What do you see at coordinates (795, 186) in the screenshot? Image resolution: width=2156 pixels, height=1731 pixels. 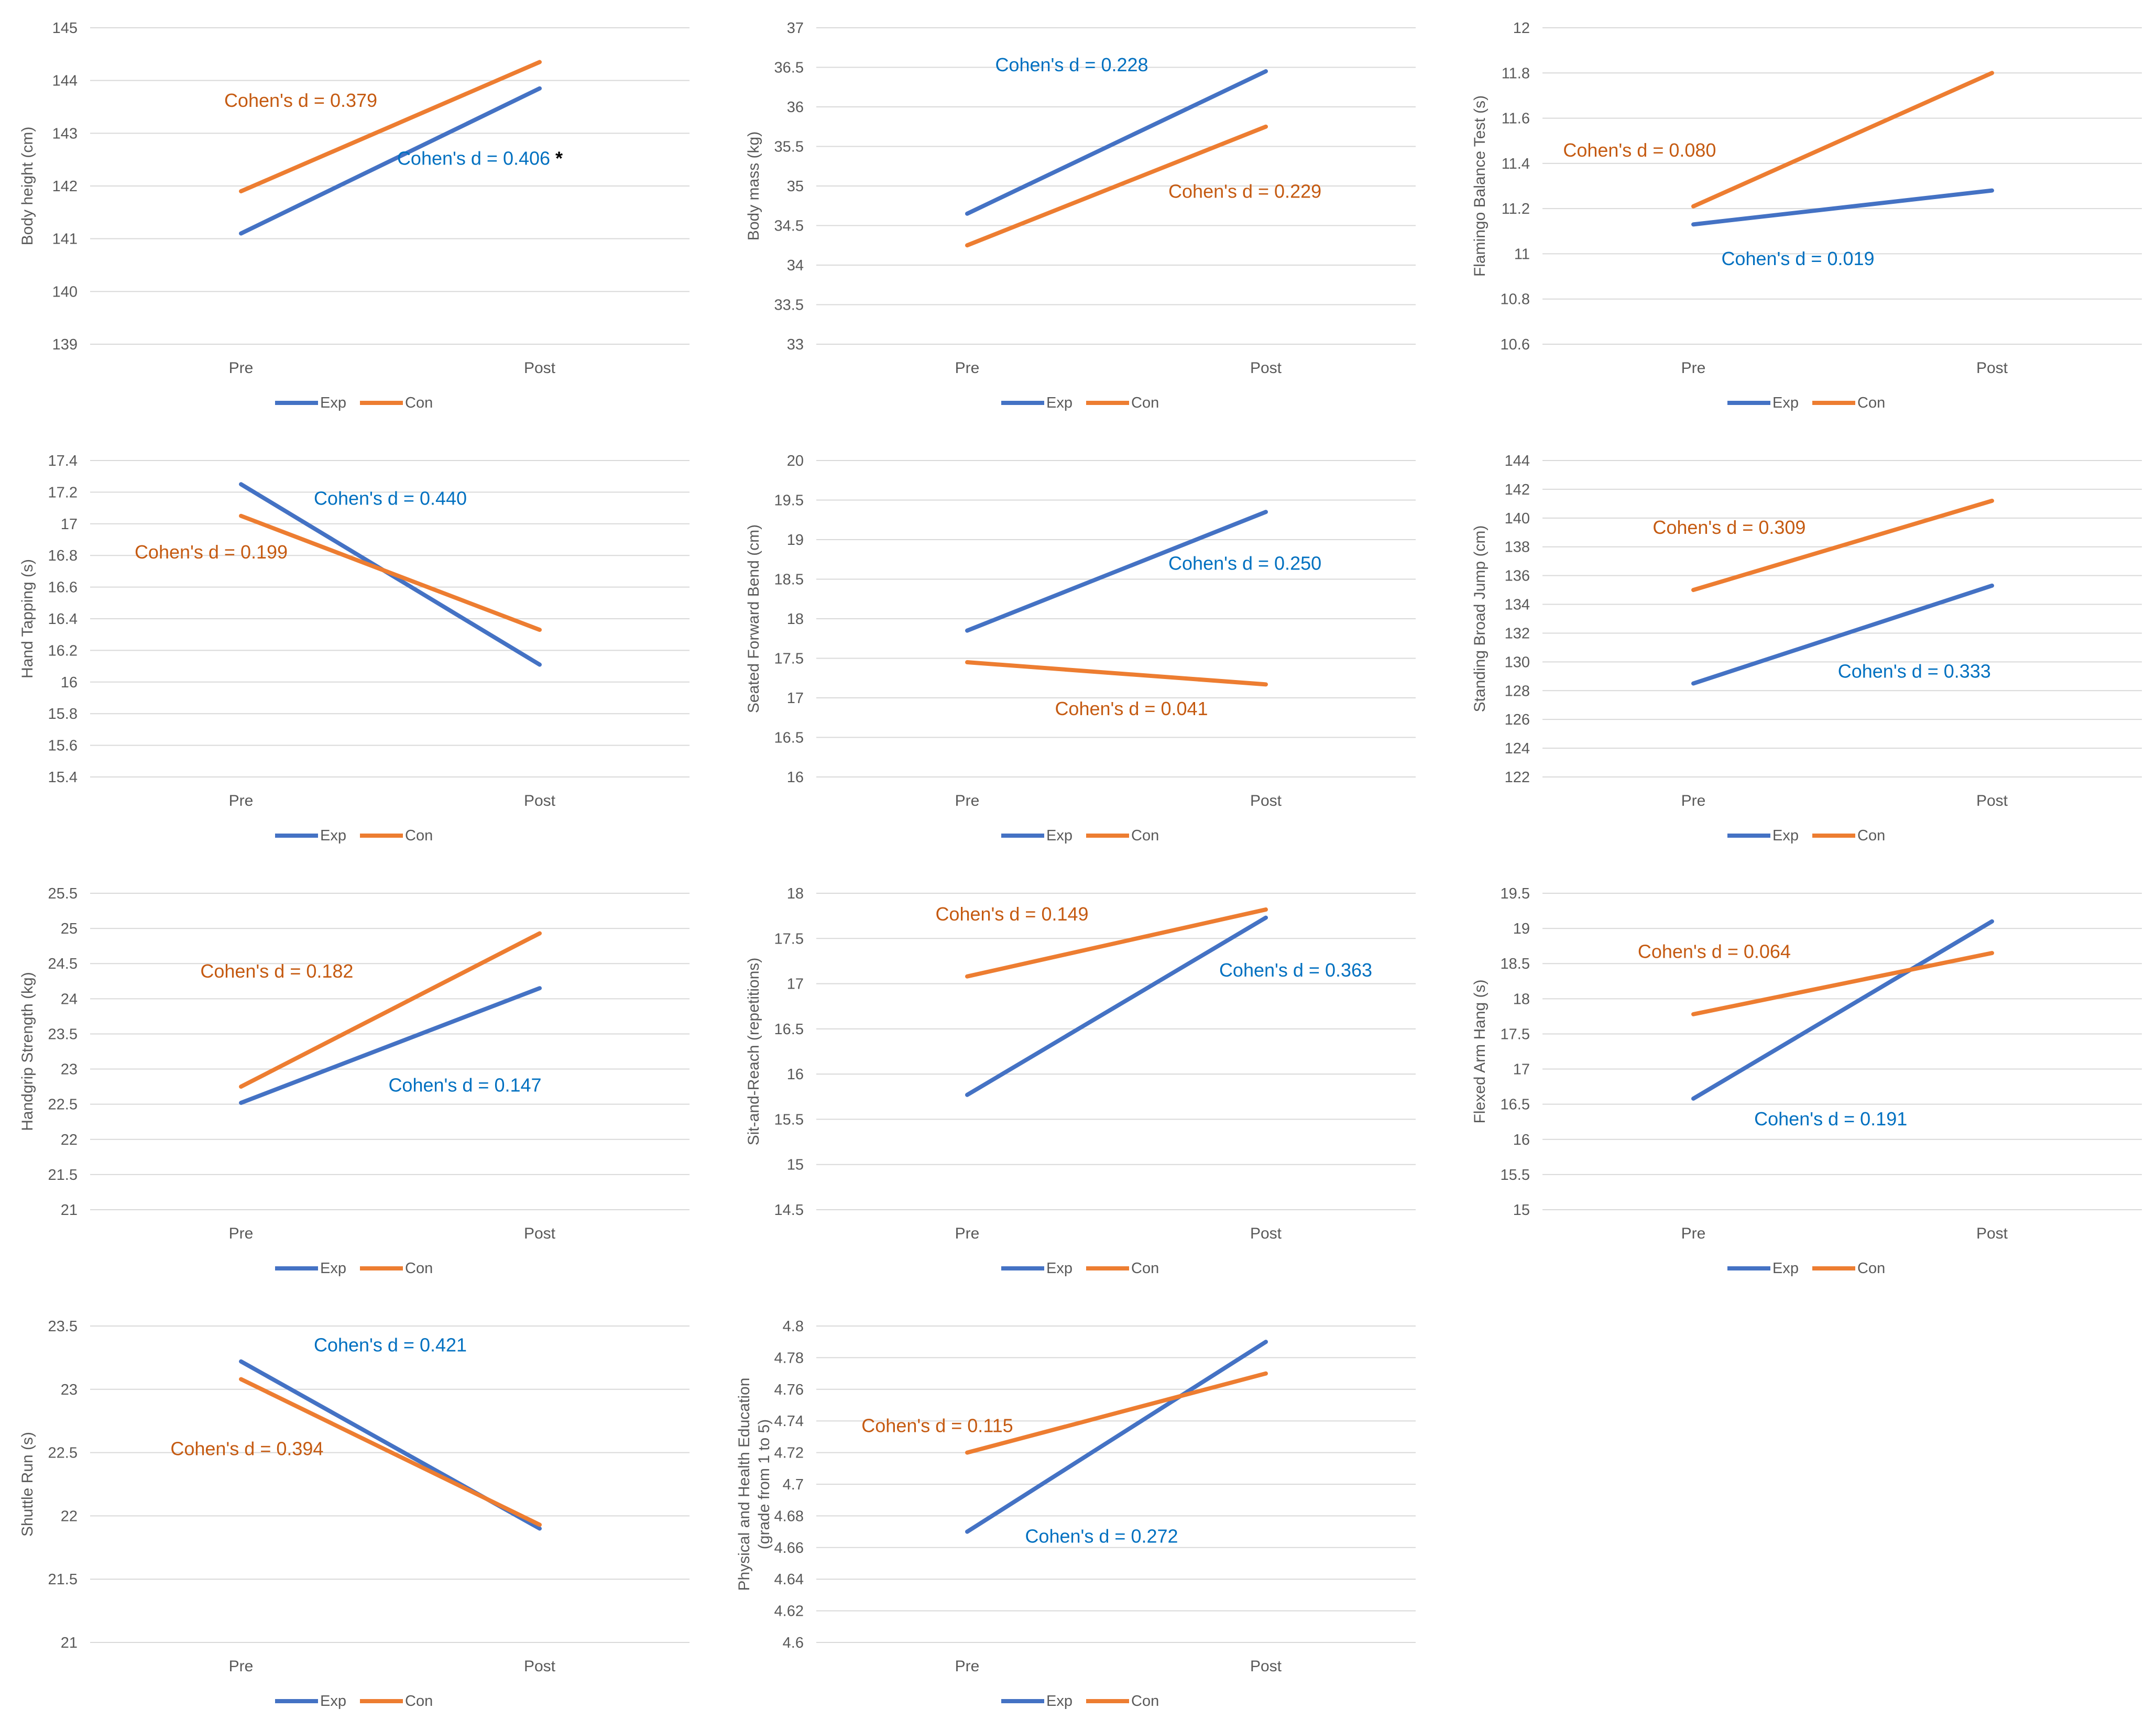 I see `y-tick-label: 35` at bounding box center [795, 186].